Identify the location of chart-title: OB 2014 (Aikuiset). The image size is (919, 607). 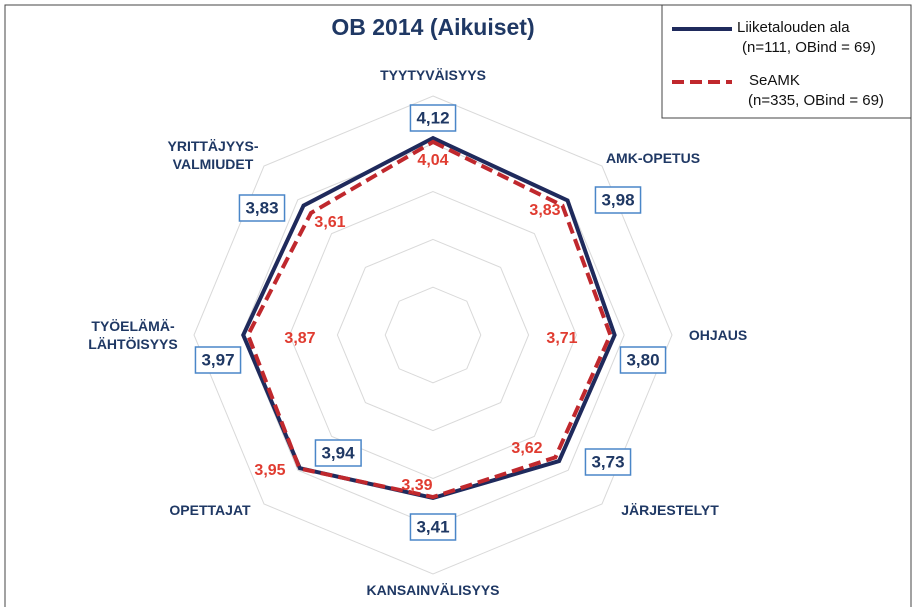
(432, 27).